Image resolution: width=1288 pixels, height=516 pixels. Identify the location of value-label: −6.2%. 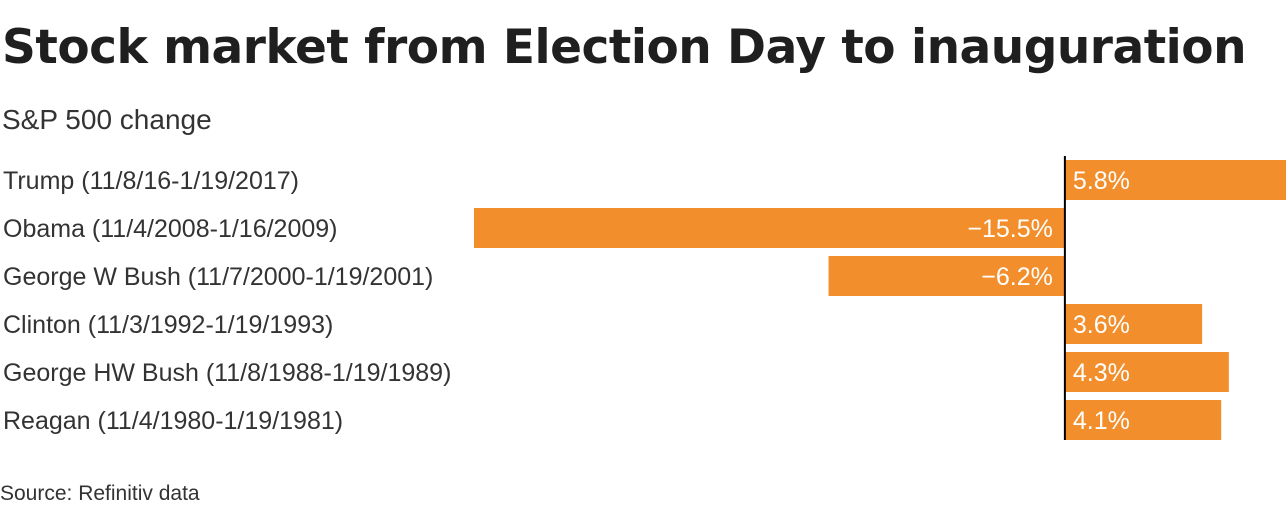
(1017, 277).